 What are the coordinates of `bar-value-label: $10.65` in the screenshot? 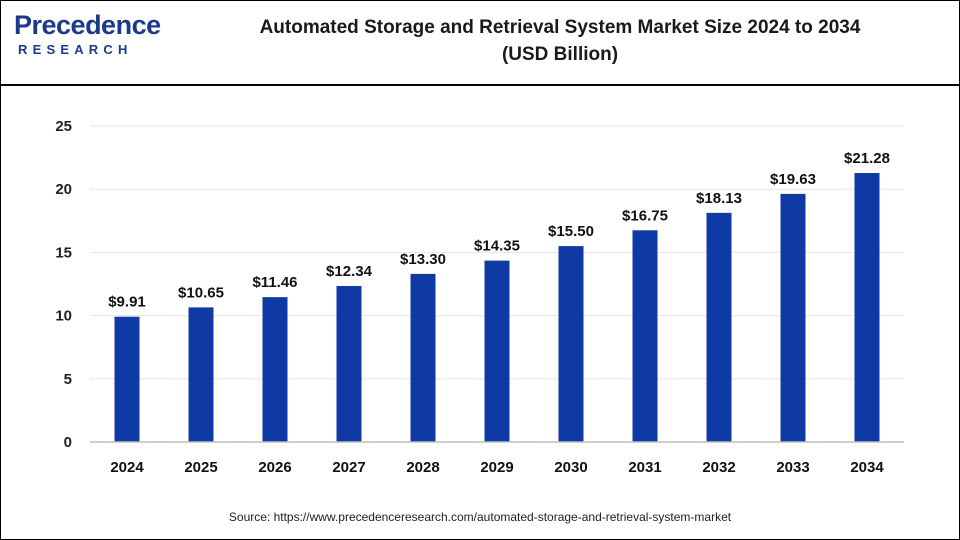 It's located at (201, 292).